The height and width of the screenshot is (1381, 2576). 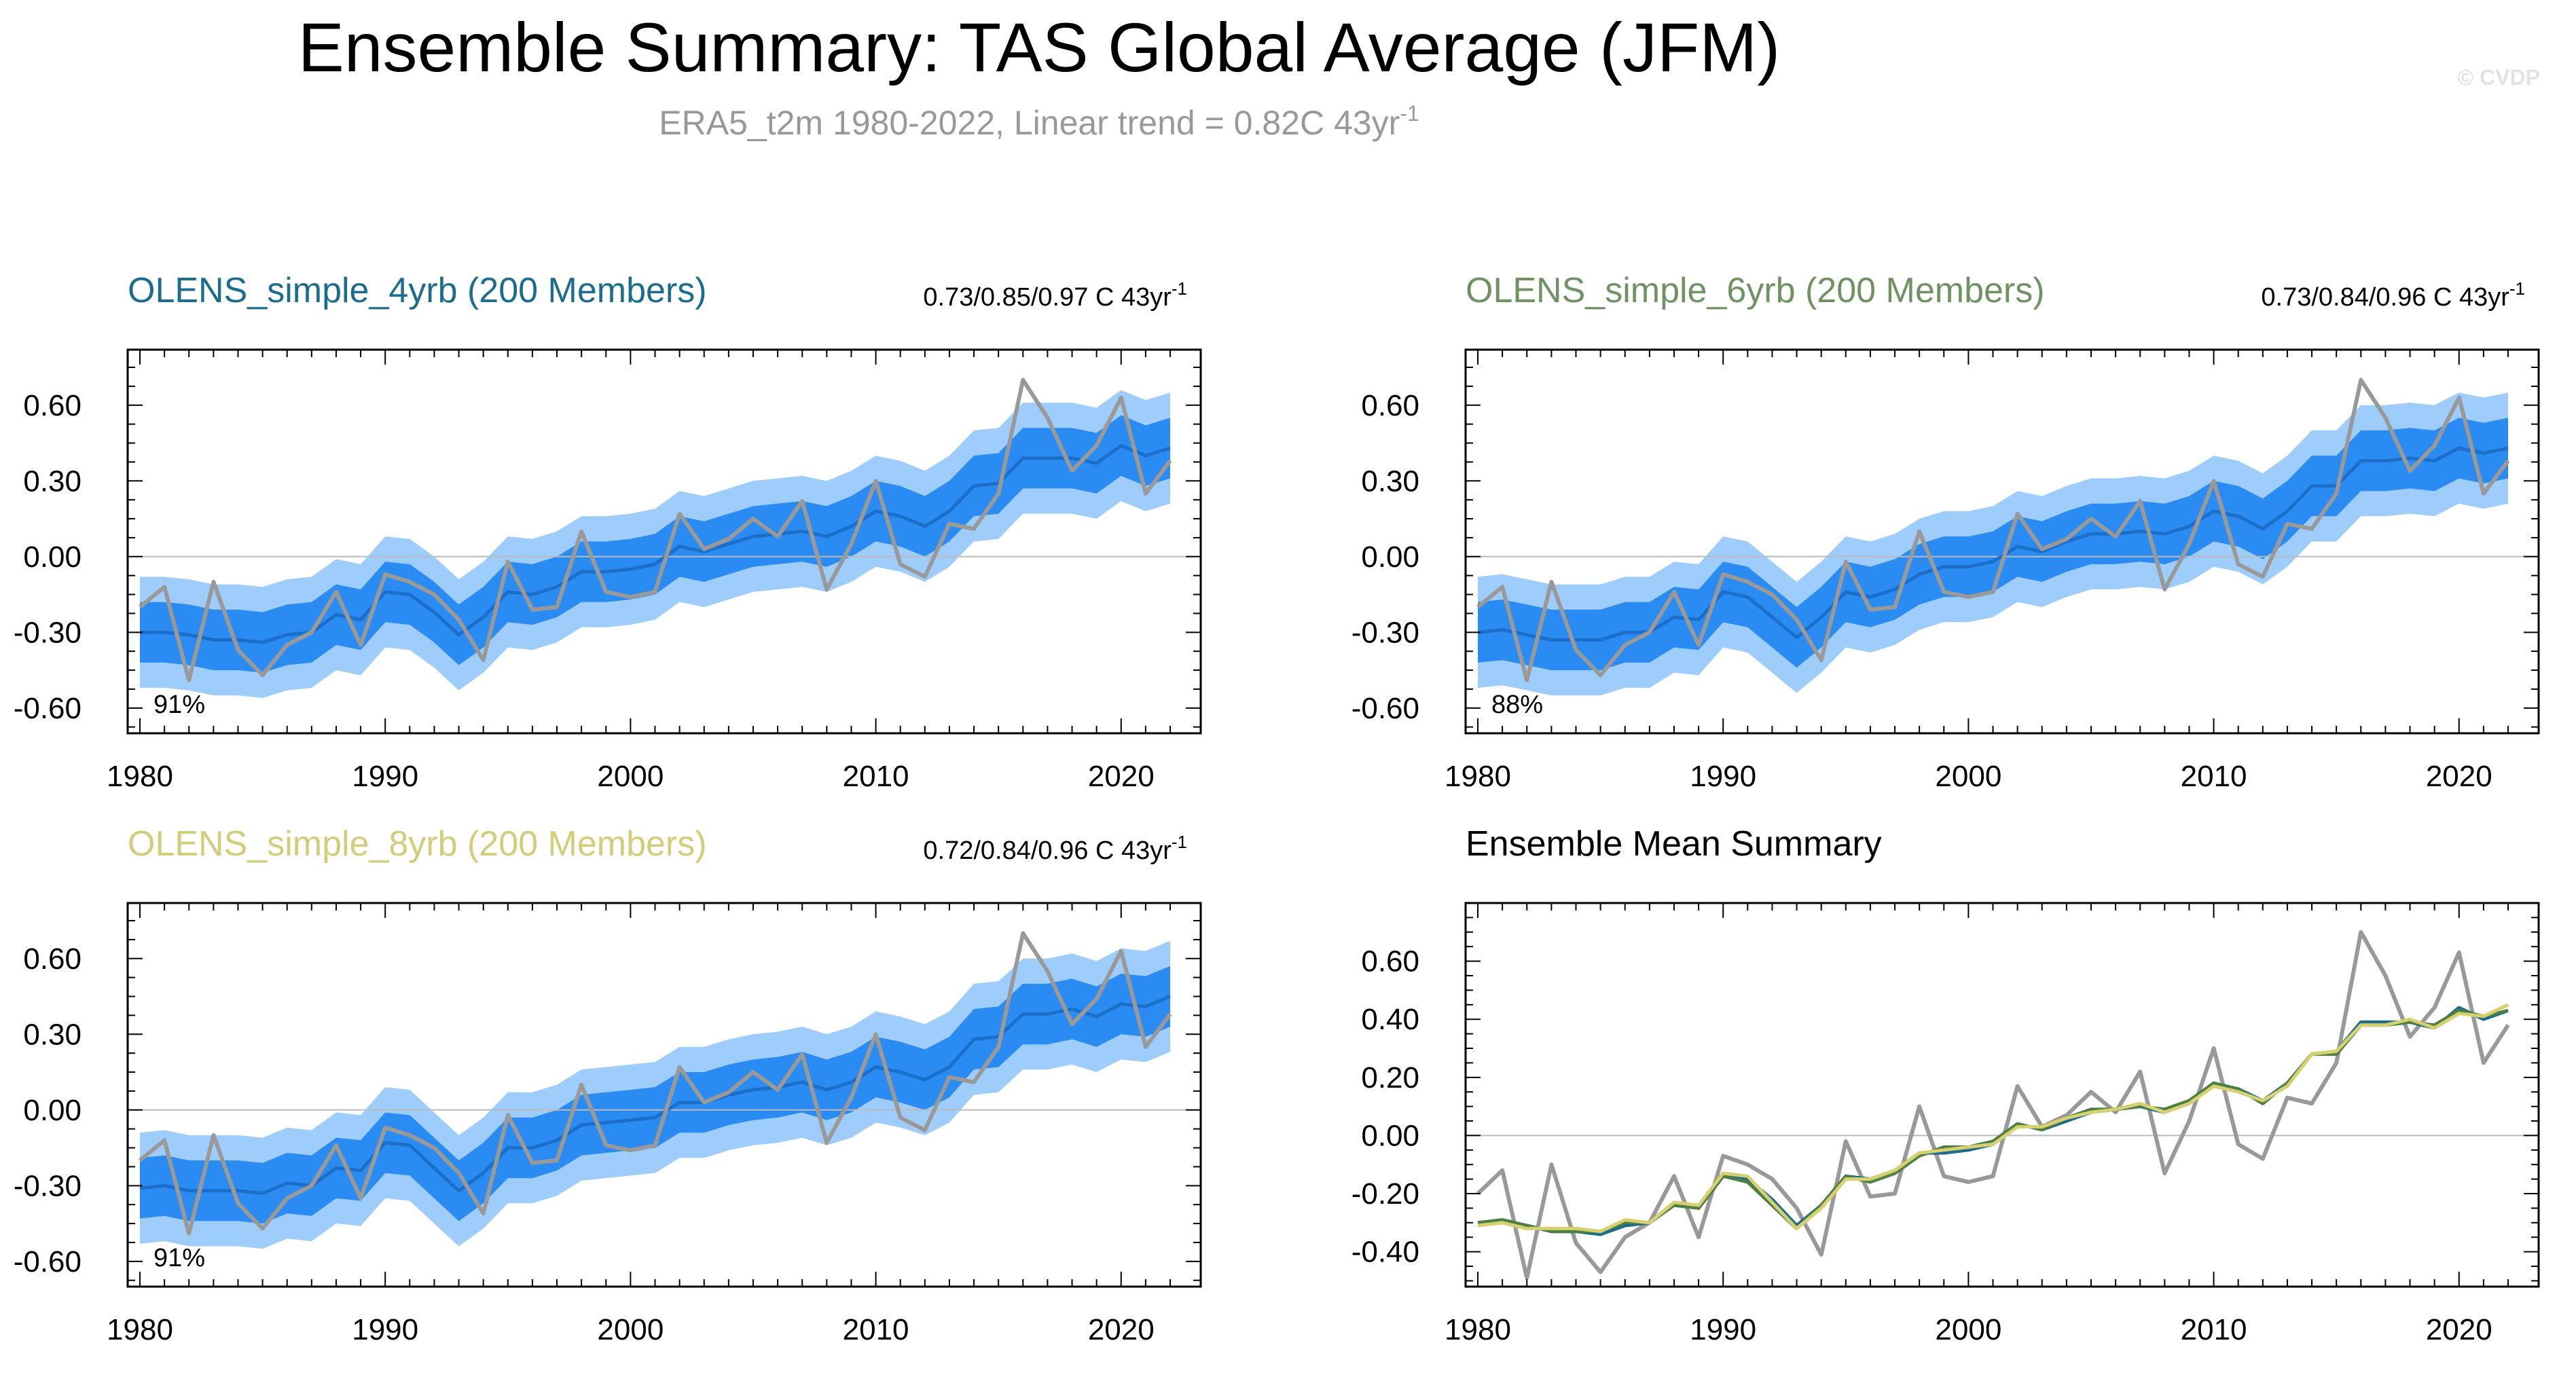 What do you see at coordinates (1517, 704) in the screenshot?
I see `percent-label: 88%` at bounding box center [1517, 704].